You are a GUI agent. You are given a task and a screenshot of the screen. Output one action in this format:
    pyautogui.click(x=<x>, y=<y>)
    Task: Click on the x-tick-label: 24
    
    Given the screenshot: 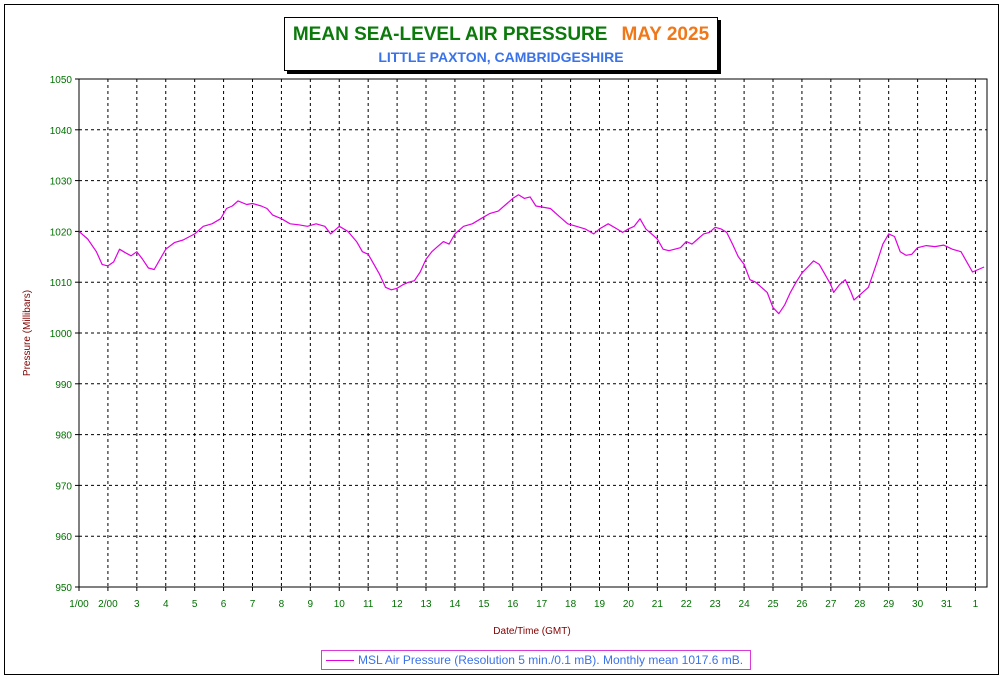 What is the action you would take?
    pyautogui.click(x=745, y=604)
    